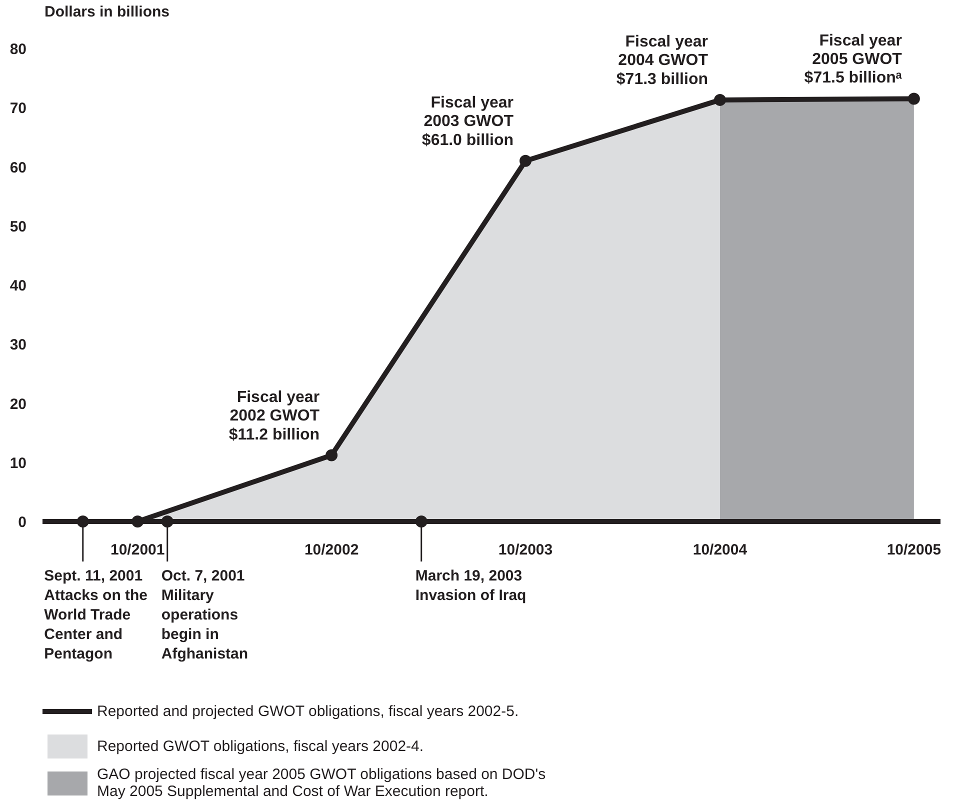 The height and width of the screenshot is (806, 964). What do you see at coordinates (331, 550) in the screenshot?
I see `x-tick-label: 10/2002` at bounding box center [331, 550].